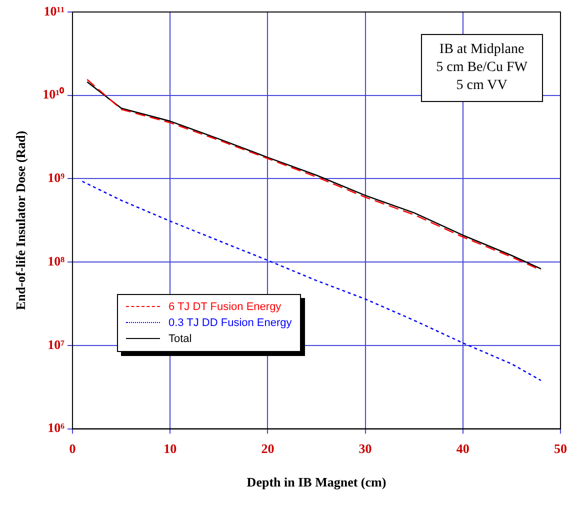  What do you see at coordinates (53, 94) in the screenshot?
I see `y-tick-label: 10¹⁰` at bounding box center [53, 94].